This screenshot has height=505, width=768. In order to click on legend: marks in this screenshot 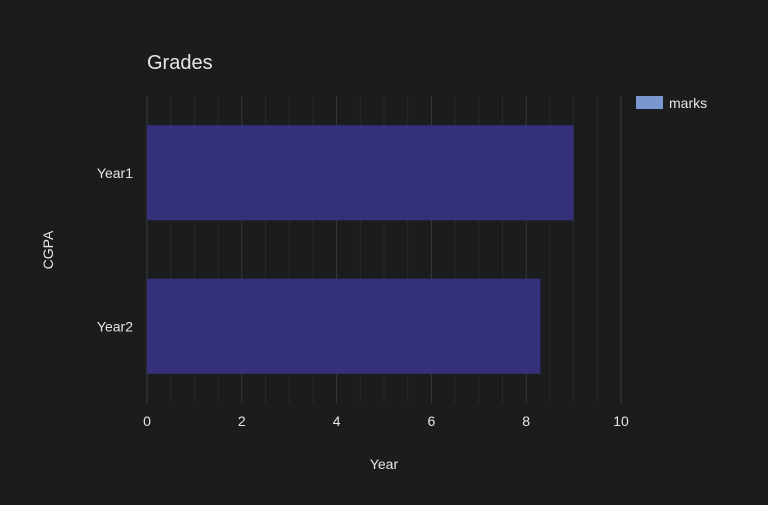, I will do `click(671, 103)`.